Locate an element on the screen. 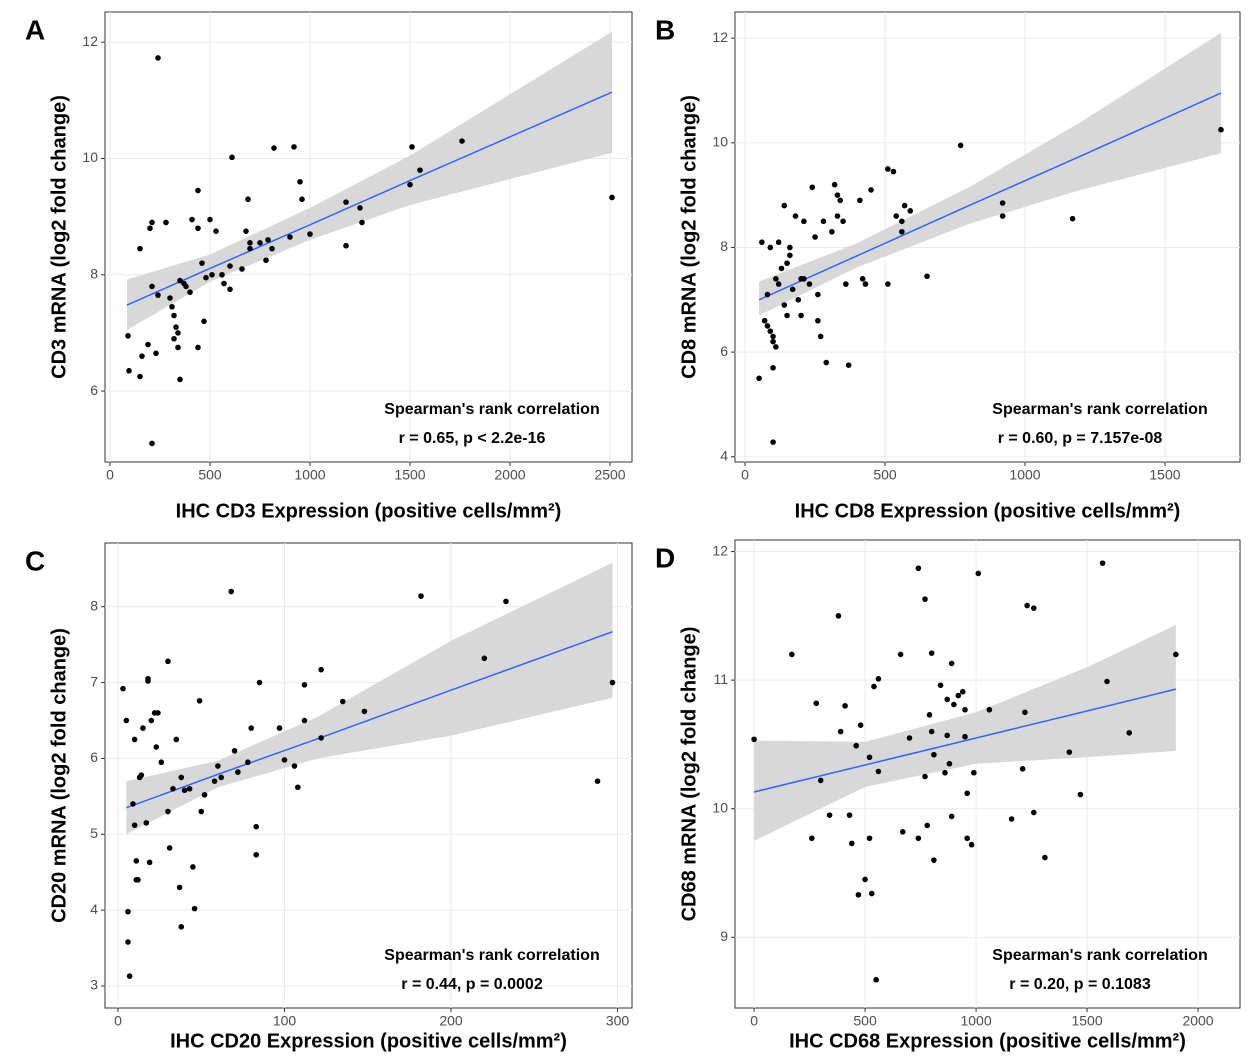 Image resolution: width=1247 pixels, height=1059 pixels. panel-label: D is located at coordinates (665, 557).